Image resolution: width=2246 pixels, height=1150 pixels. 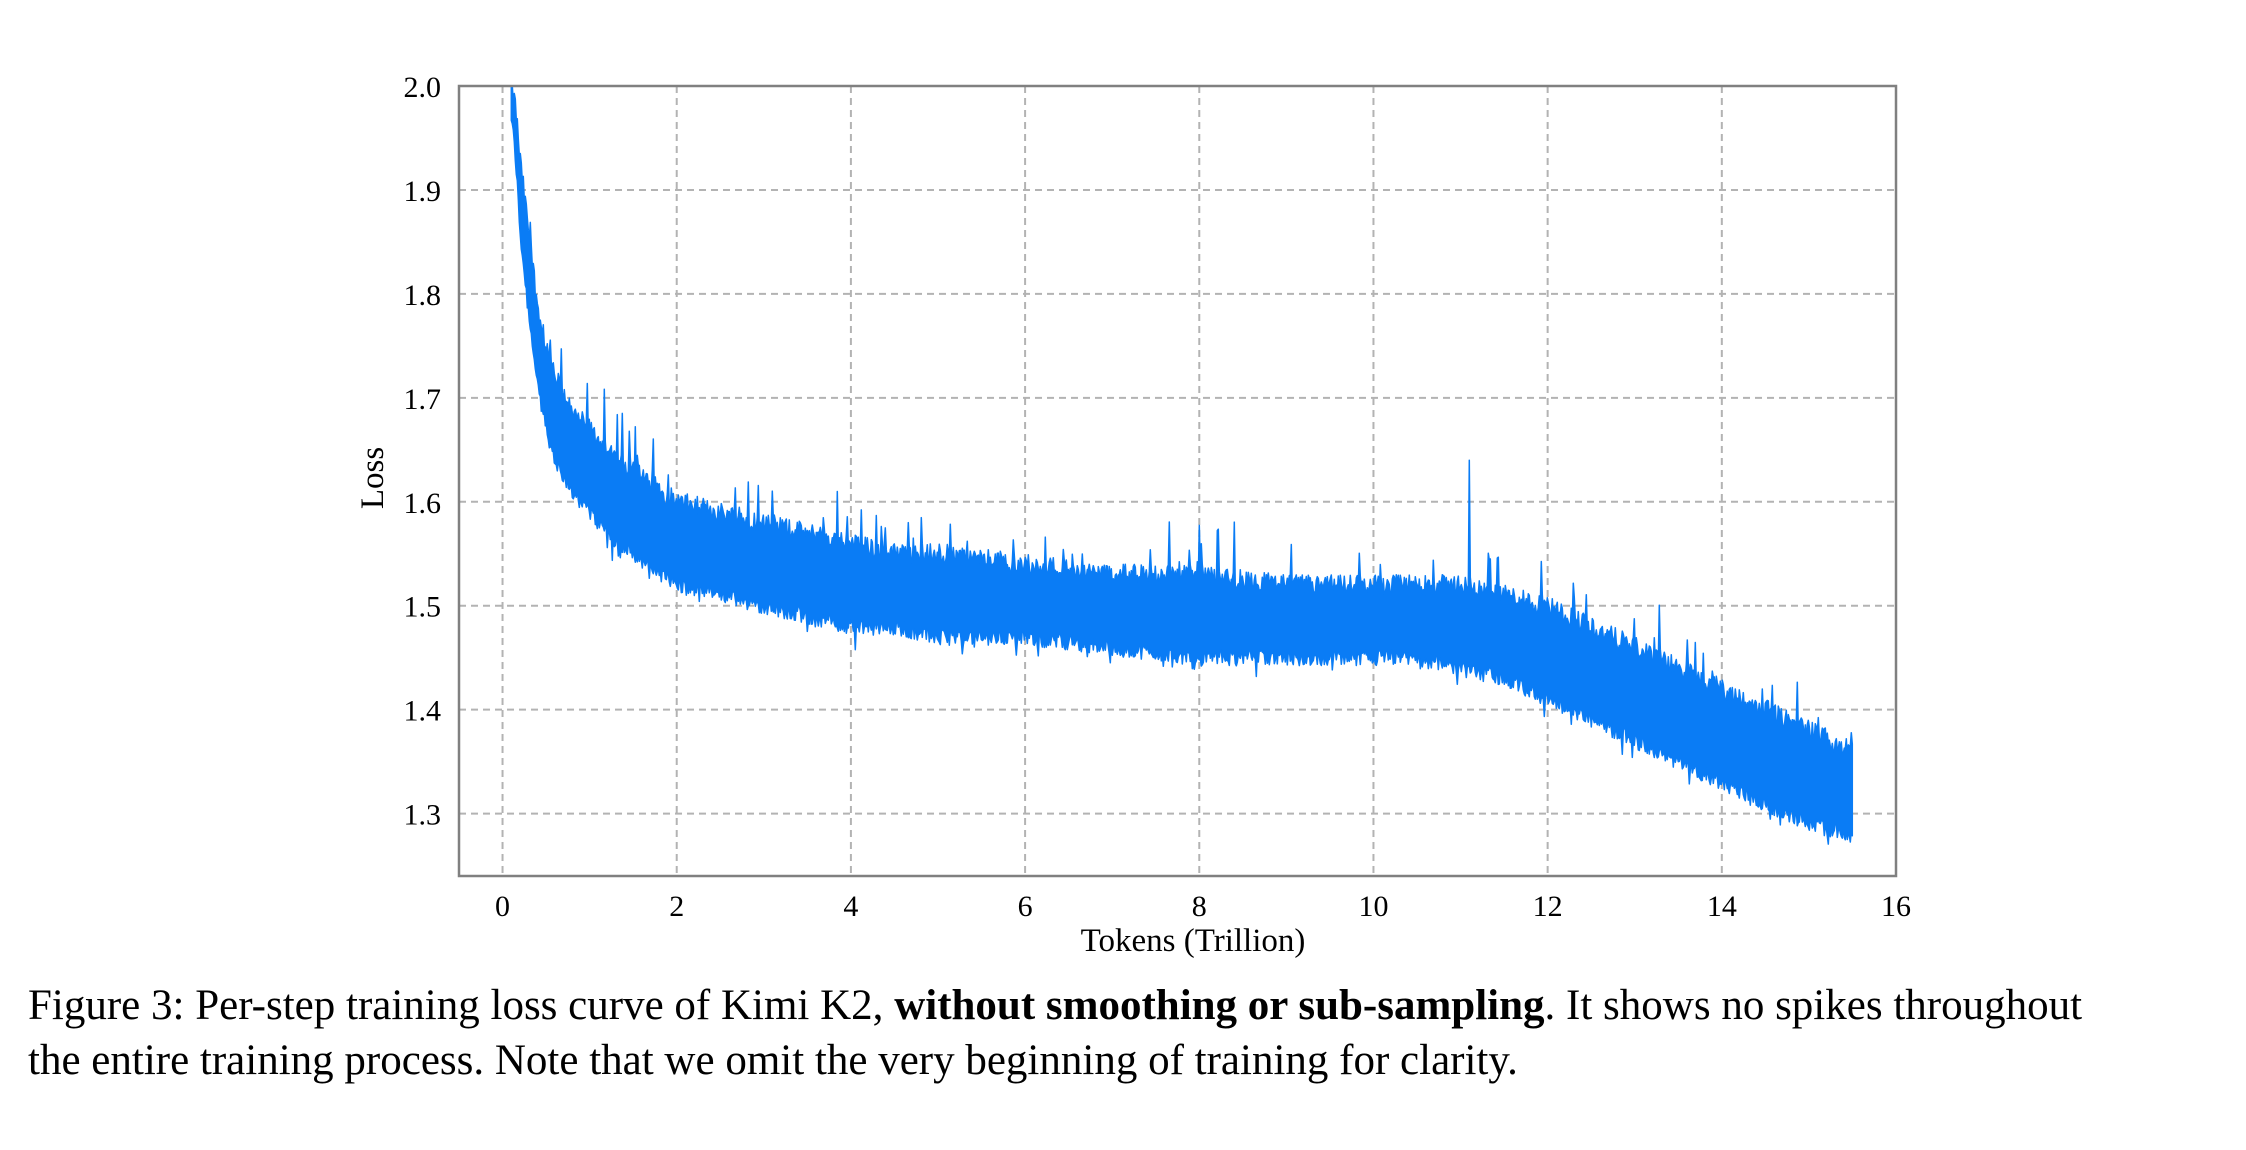 I want to click on x-tick-label: 2, so click(x=676, y=906).